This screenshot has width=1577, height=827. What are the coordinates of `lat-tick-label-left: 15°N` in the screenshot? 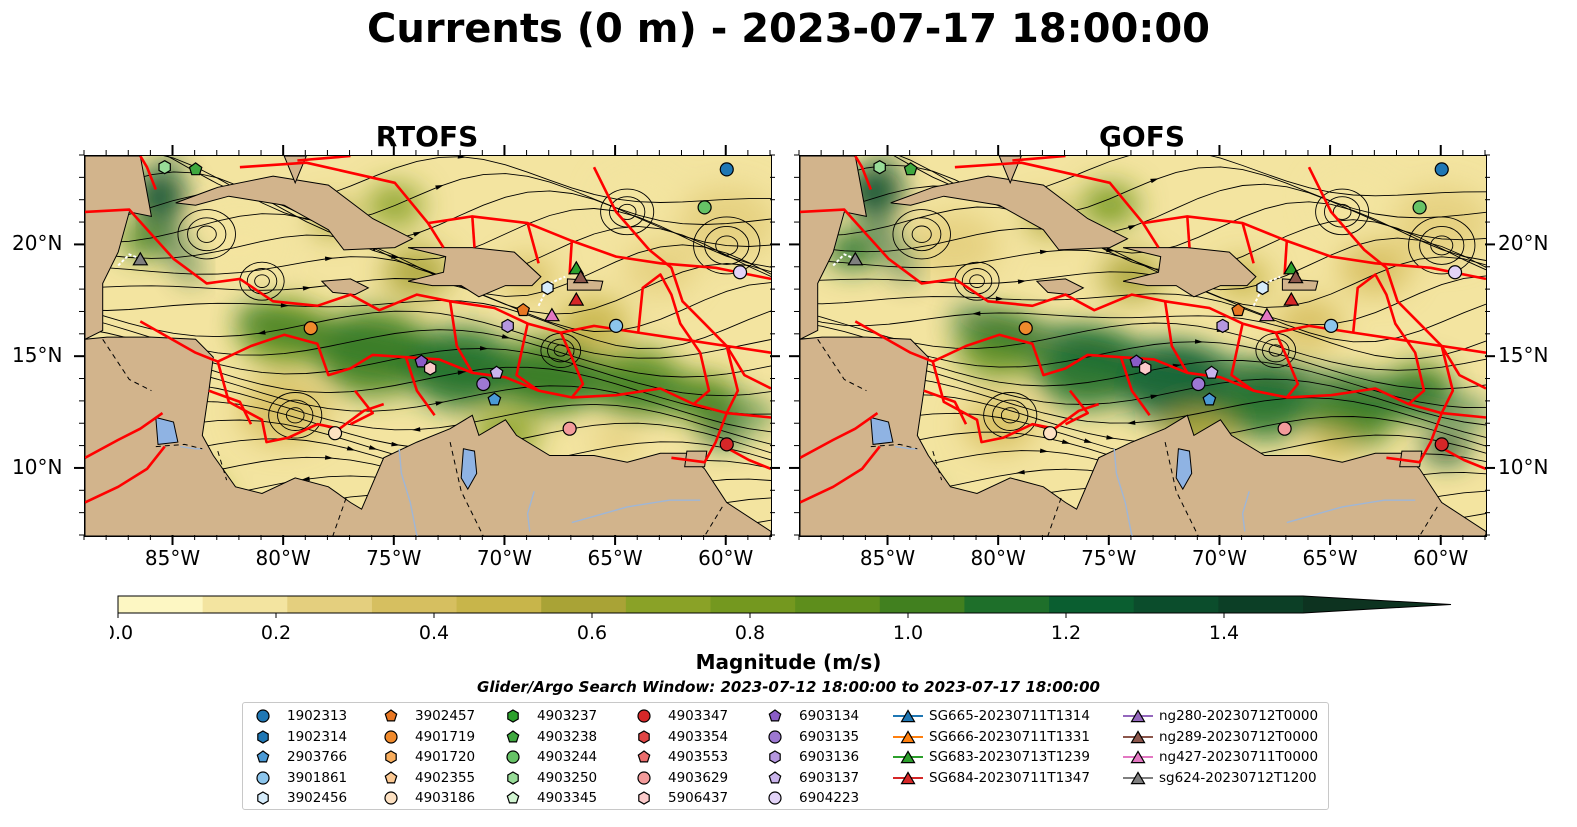 It's located at (37, 355).